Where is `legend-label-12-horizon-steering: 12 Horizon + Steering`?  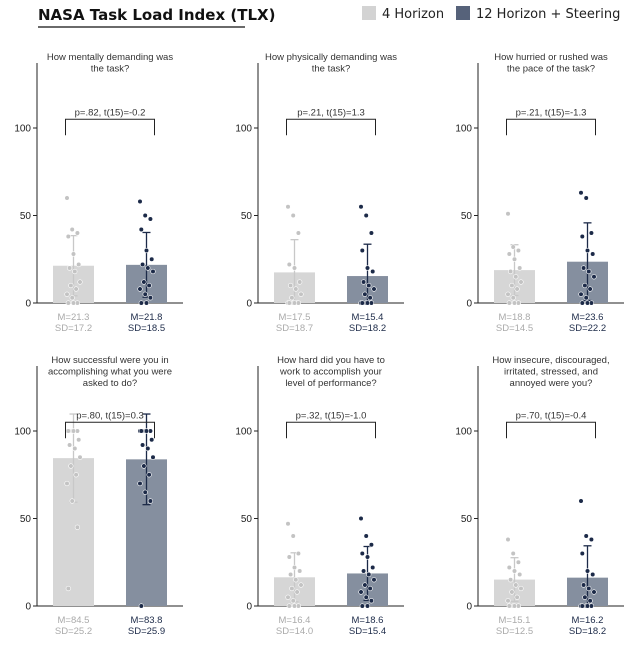 legend-label-12-horizon-steering: 12 Horizon + Steering is located at coordinates (548, 14).